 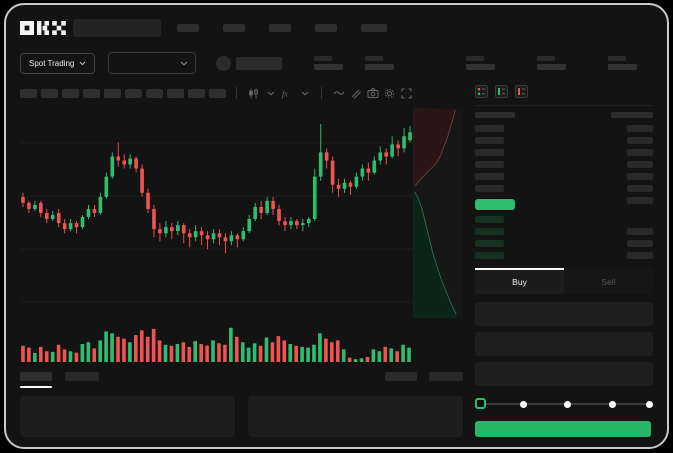 I want to click on spot-trading-label: Spot Trading, so click(x=52, y=63).